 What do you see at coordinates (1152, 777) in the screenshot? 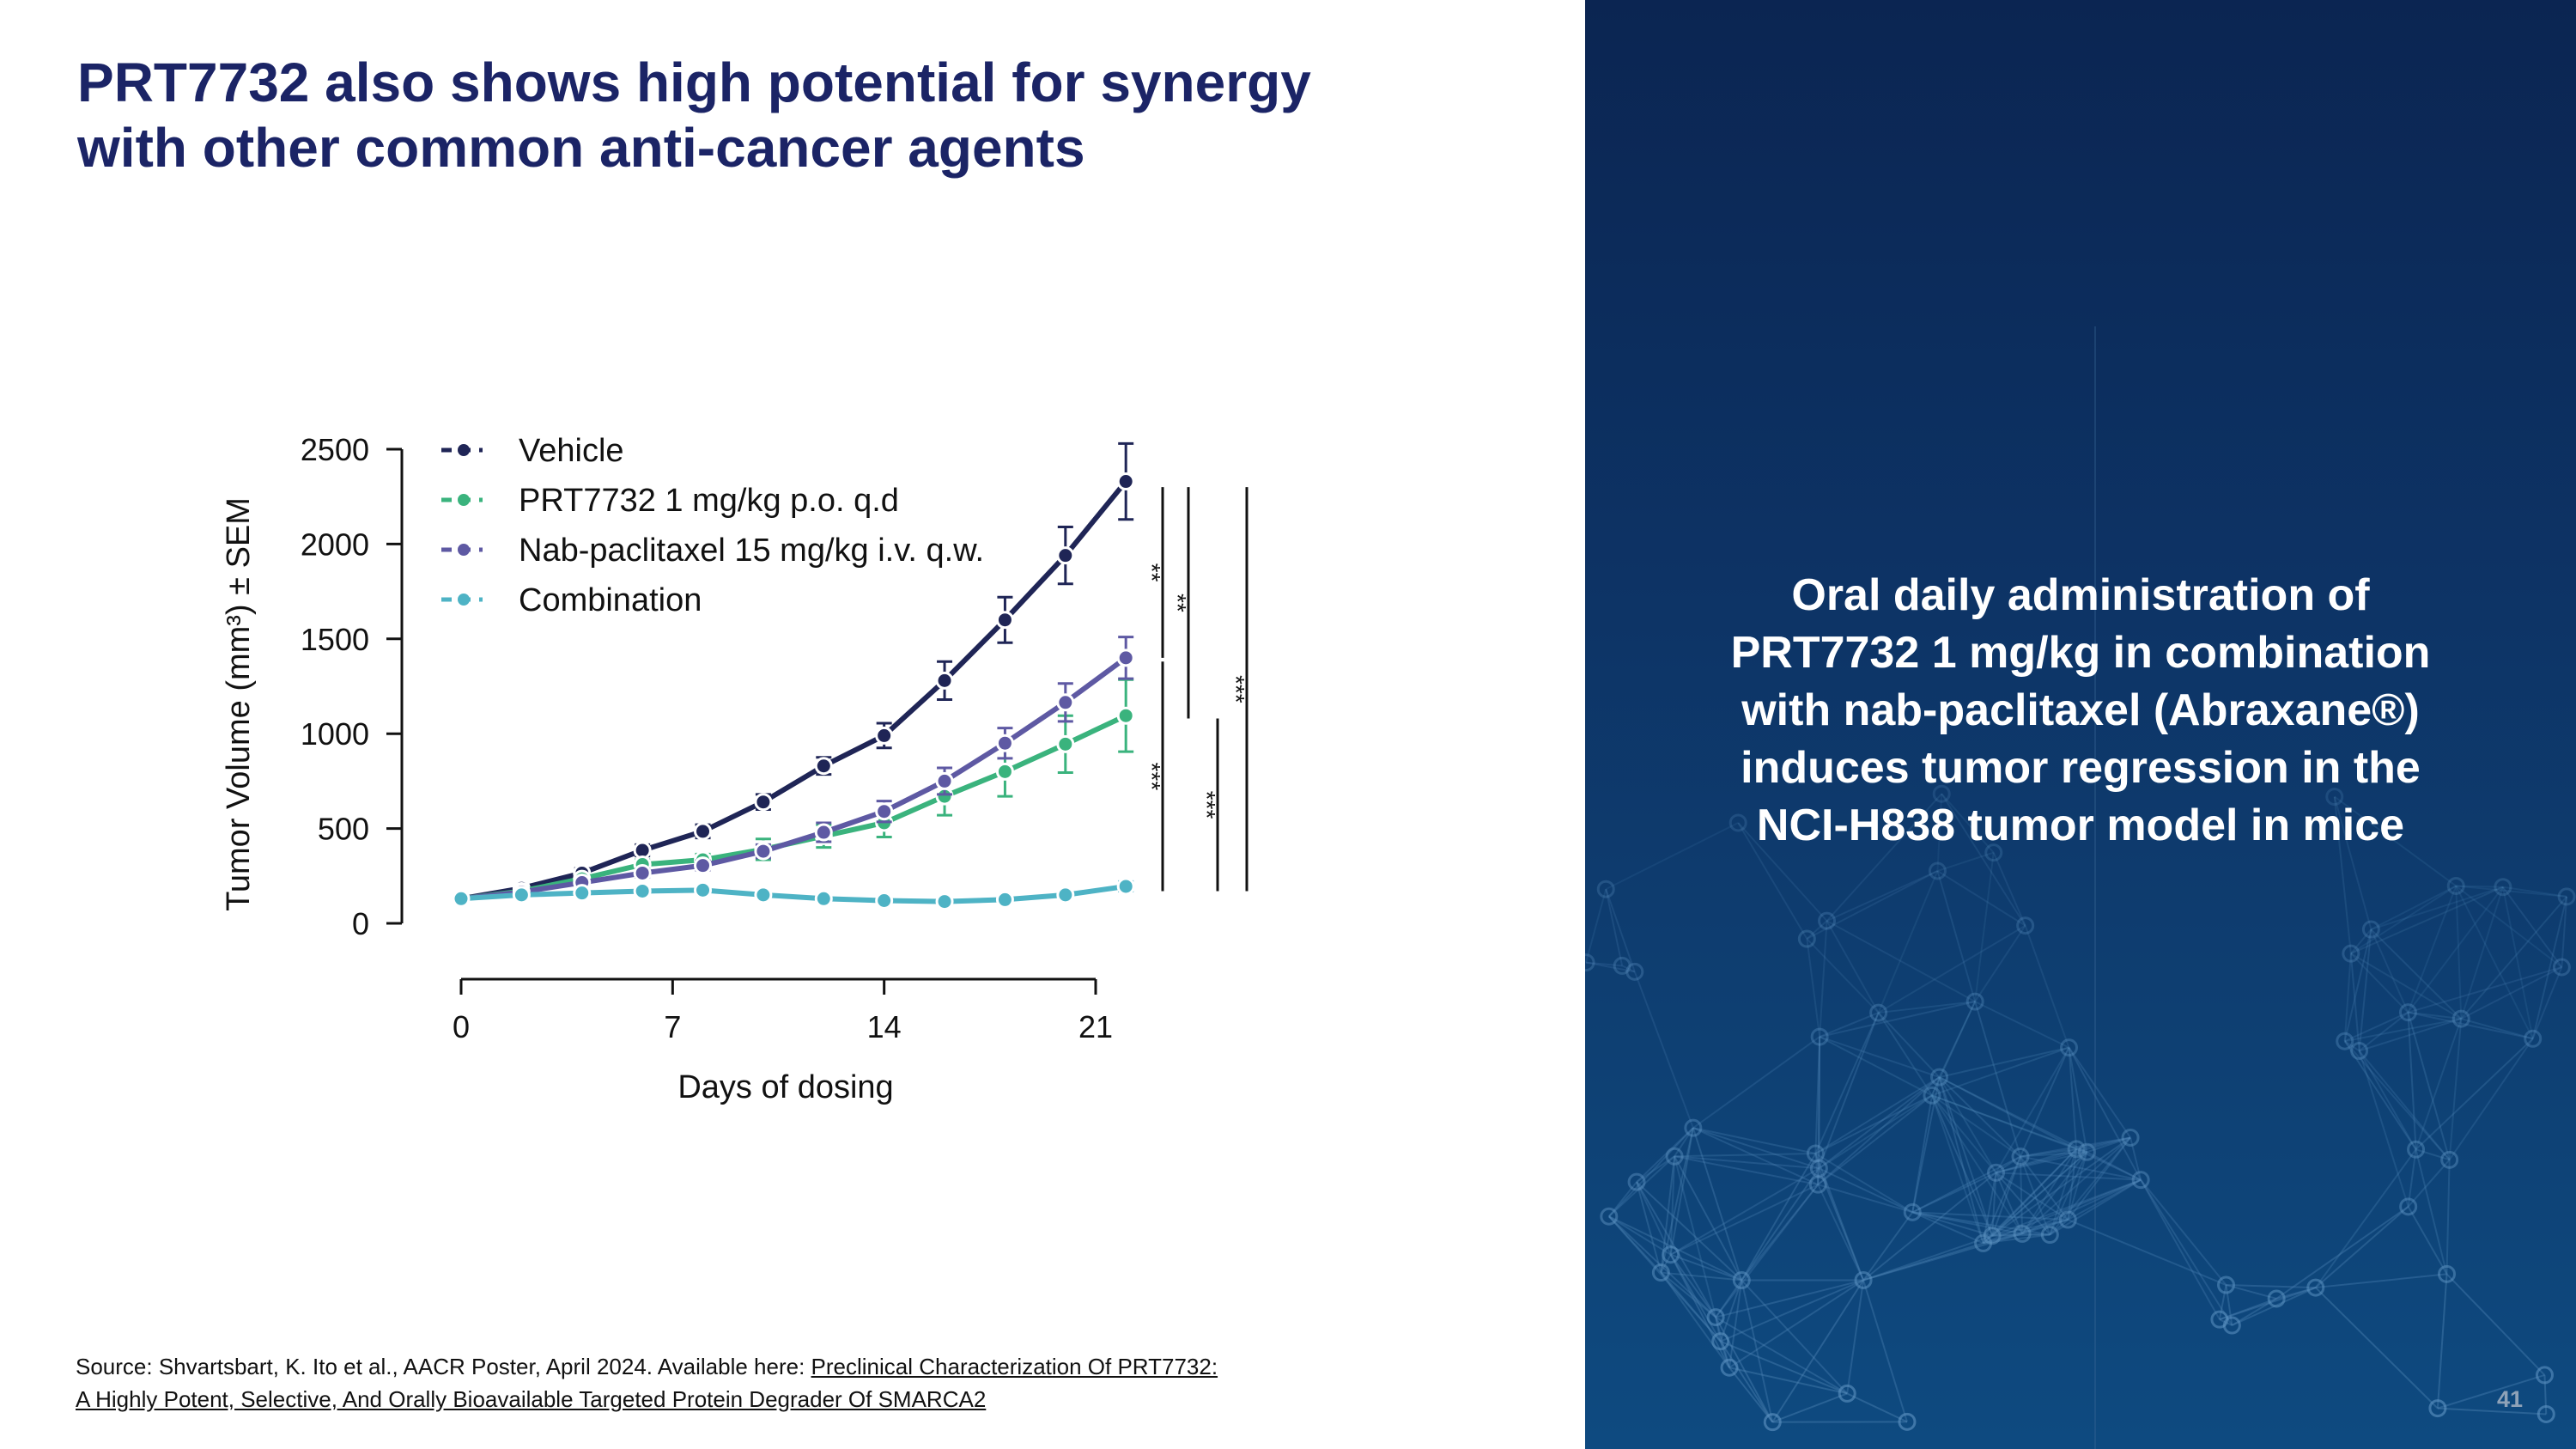
I see `significance-label-2: ***` at bounding box center [1152, 777].